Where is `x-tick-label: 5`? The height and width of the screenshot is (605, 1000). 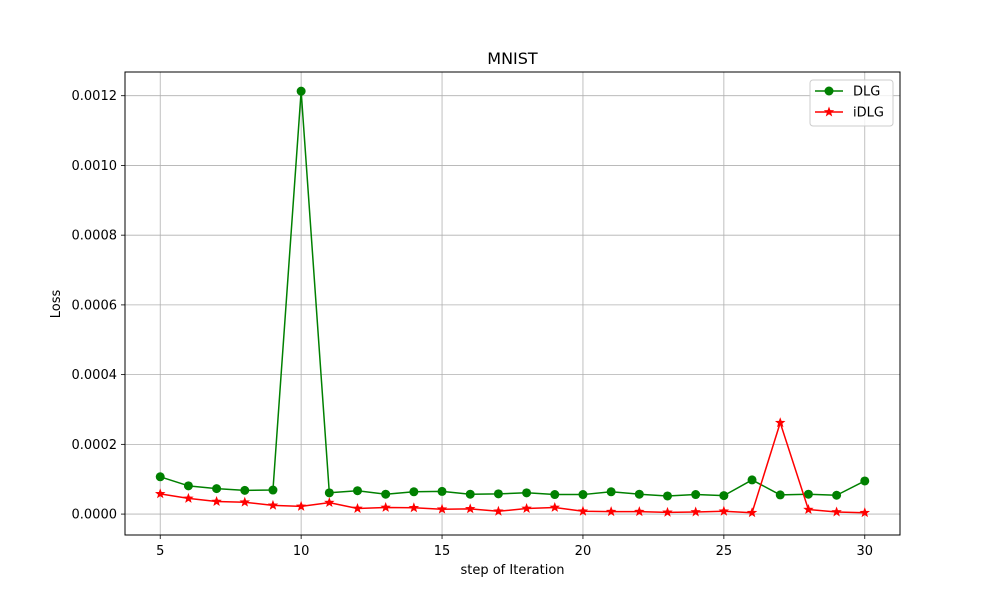 x-tick-label: 5 is located at coordinates (160, 551).